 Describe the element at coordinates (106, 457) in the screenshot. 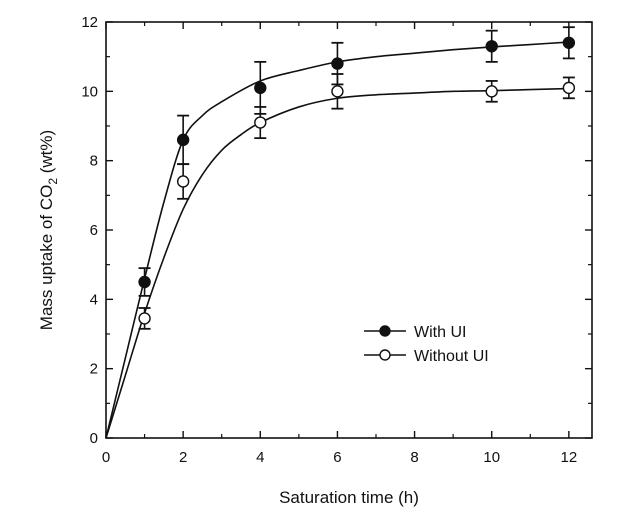

I see `x-tick-label-0: 0` at that location.